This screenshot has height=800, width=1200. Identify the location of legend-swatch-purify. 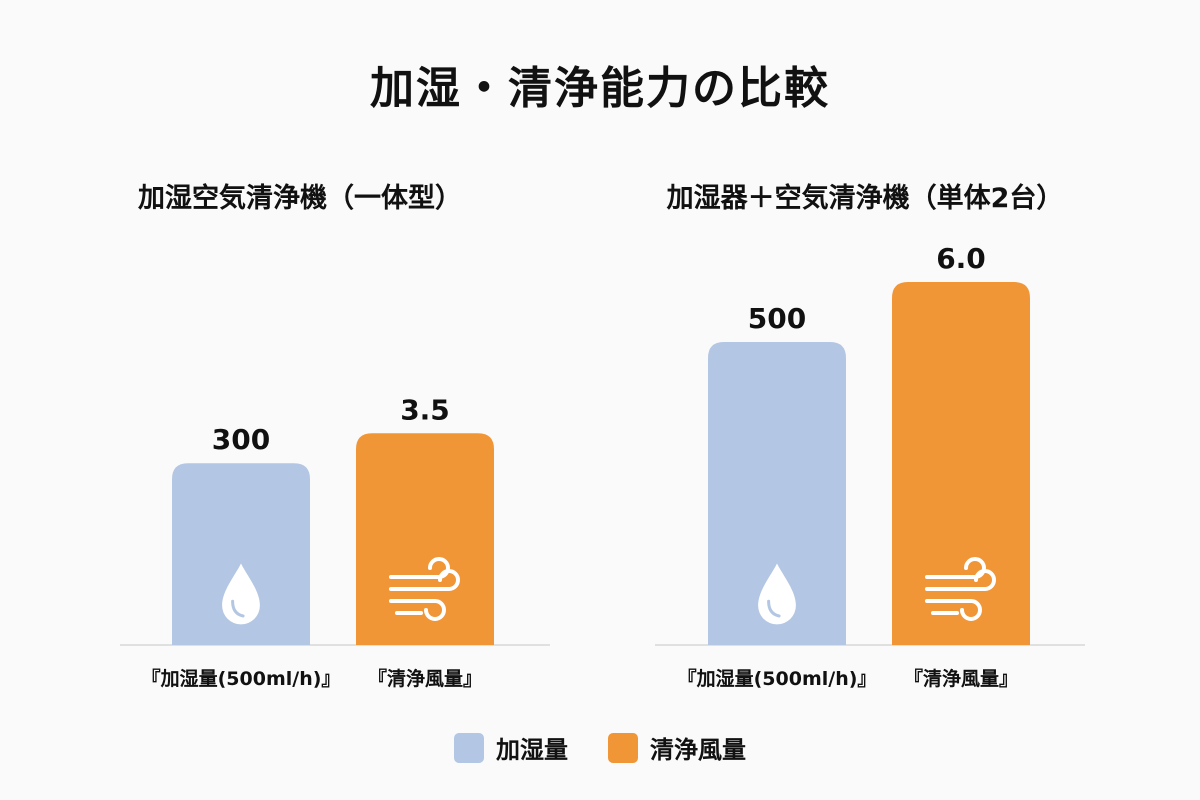
(623, 747).